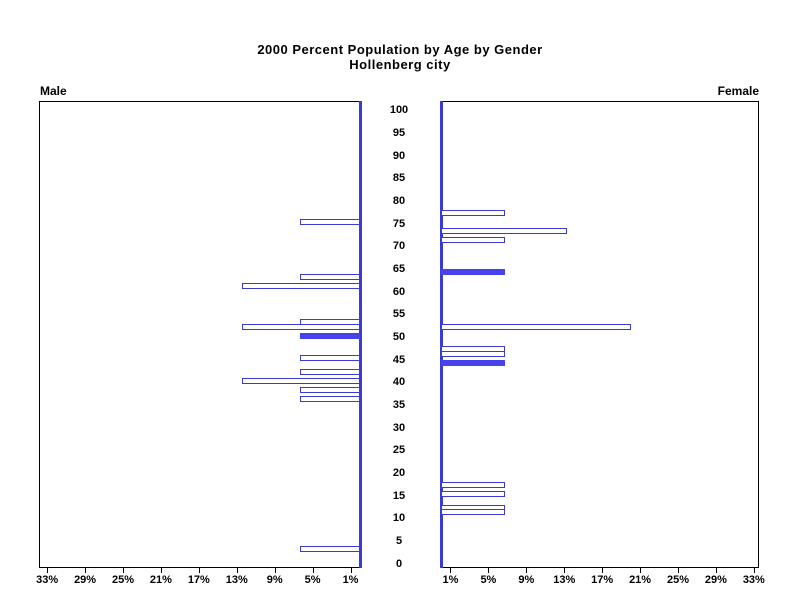  Describe the element at coordinates (123, 580) in the screenshot. I see `male-pct-tick-label-25: 25%` at that location.